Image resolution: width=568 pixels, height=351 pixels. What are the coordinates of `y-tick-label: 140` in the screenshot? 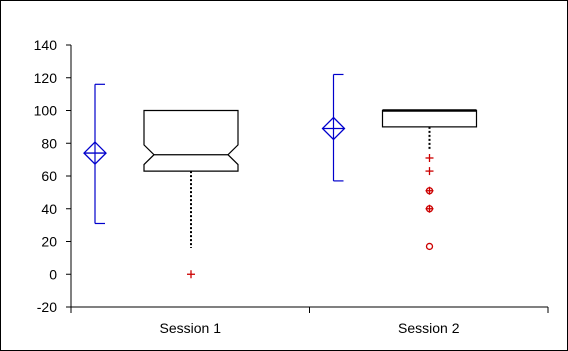 It's located at (46, 45).